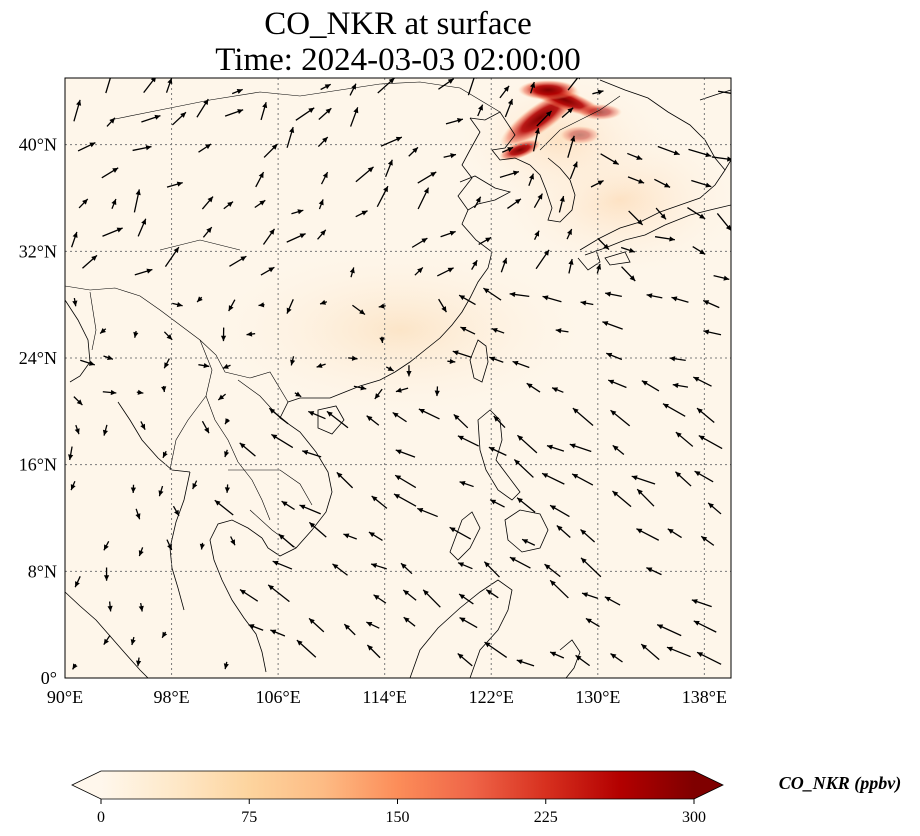  Describe the element at coordinates (42, 571) in the screenshot. I see `lat-tick-label: 8°N` at that location.